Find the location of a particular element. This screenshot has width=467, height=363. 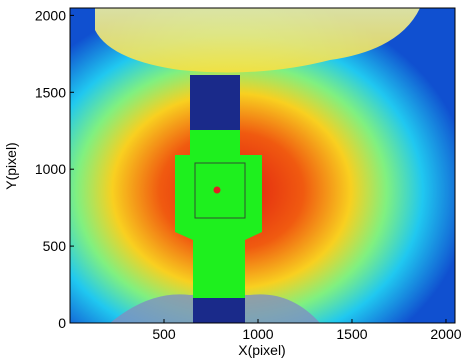

y-tick-label: 1000 is located at coordinates (50, 169).